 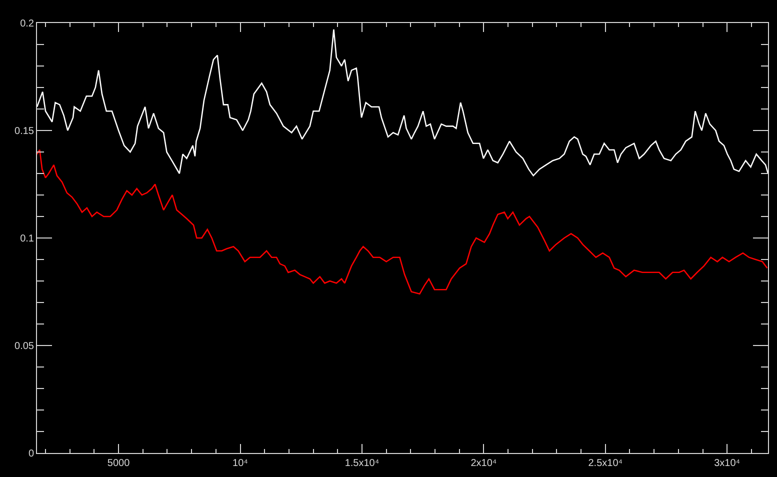 What do you see at coordinates (24, 346) in the screenshot?
I see `y-tick-label: 0.05` at bounding box center [24, 346].